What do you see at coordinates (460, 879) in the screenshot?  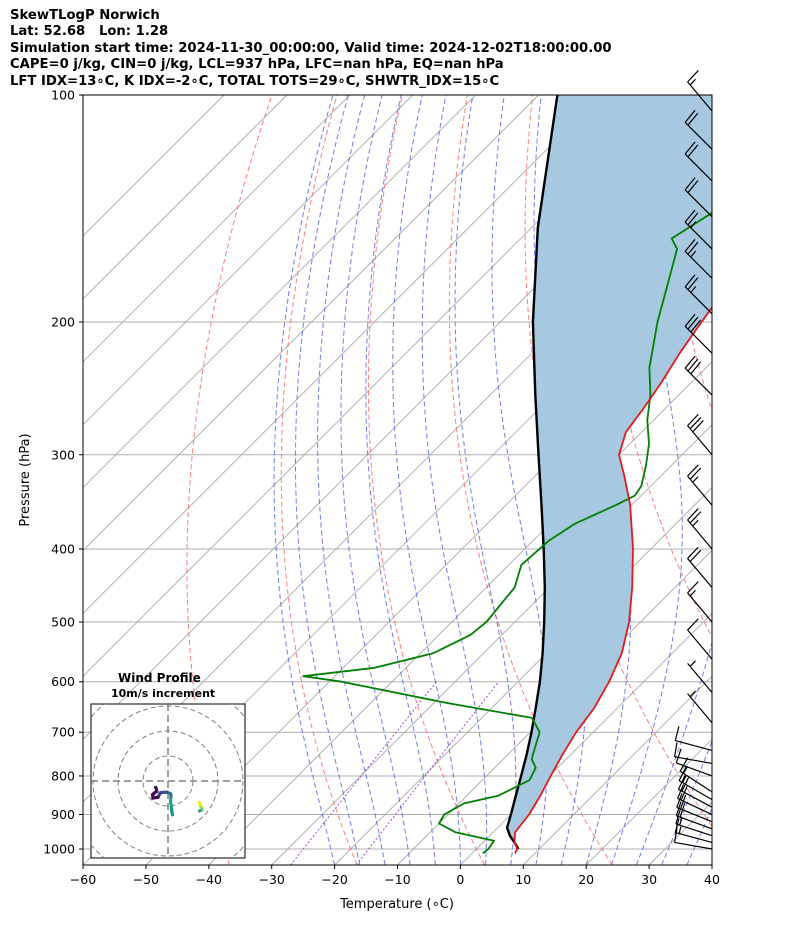 I see `x-tick-label: 0` at bounding box center [460, 879].